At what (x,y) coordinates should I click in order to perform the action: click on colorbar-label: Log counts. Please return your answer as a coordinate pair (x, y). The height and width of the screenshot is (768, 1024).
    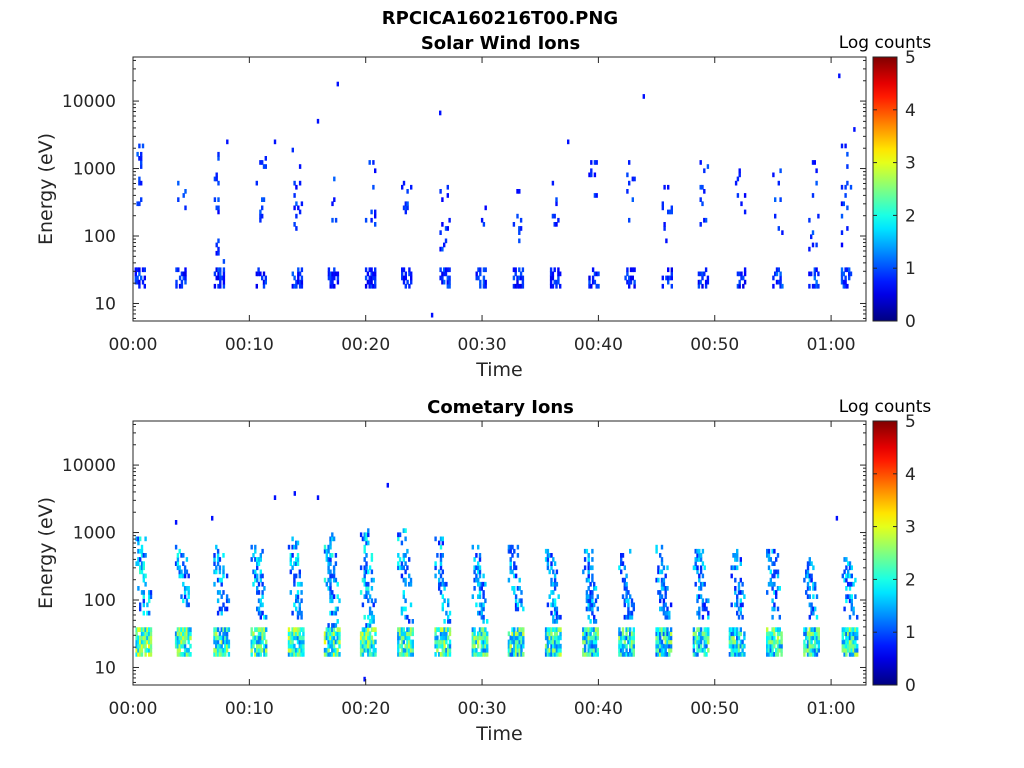
    Looking at the image, I should click on (885, 43).